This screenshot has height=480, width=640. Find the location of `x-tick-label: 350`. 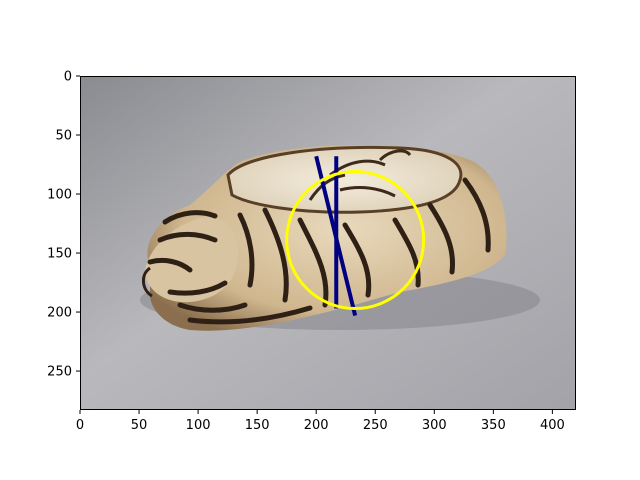

x-tick-label: 350 is located at coordinates (493, 425).